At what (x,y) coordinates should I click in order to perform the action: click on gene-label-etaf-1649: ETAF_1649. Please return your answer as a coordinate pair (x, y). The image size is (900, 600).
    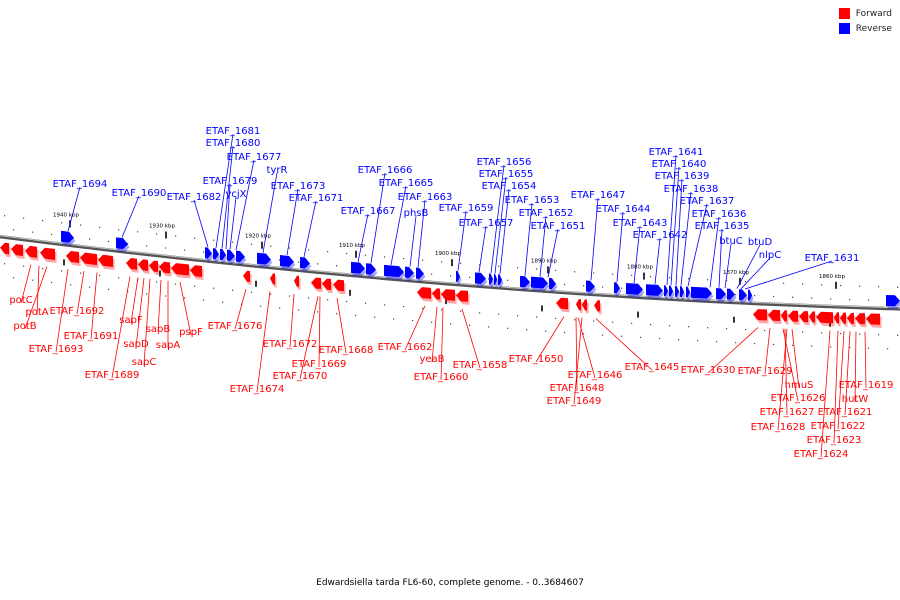
    Looking at the image, I should click on (574, 401).